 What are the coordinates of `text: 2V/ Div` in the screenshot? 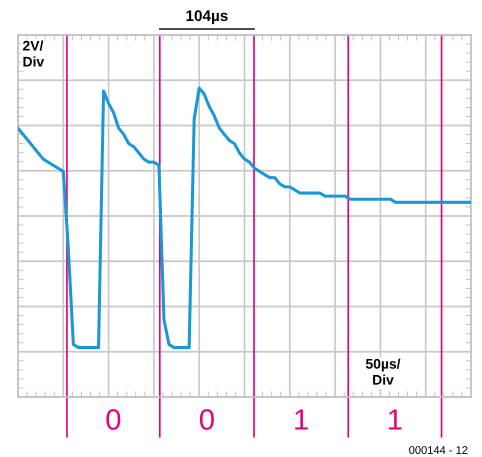 It's located at (33, 53).